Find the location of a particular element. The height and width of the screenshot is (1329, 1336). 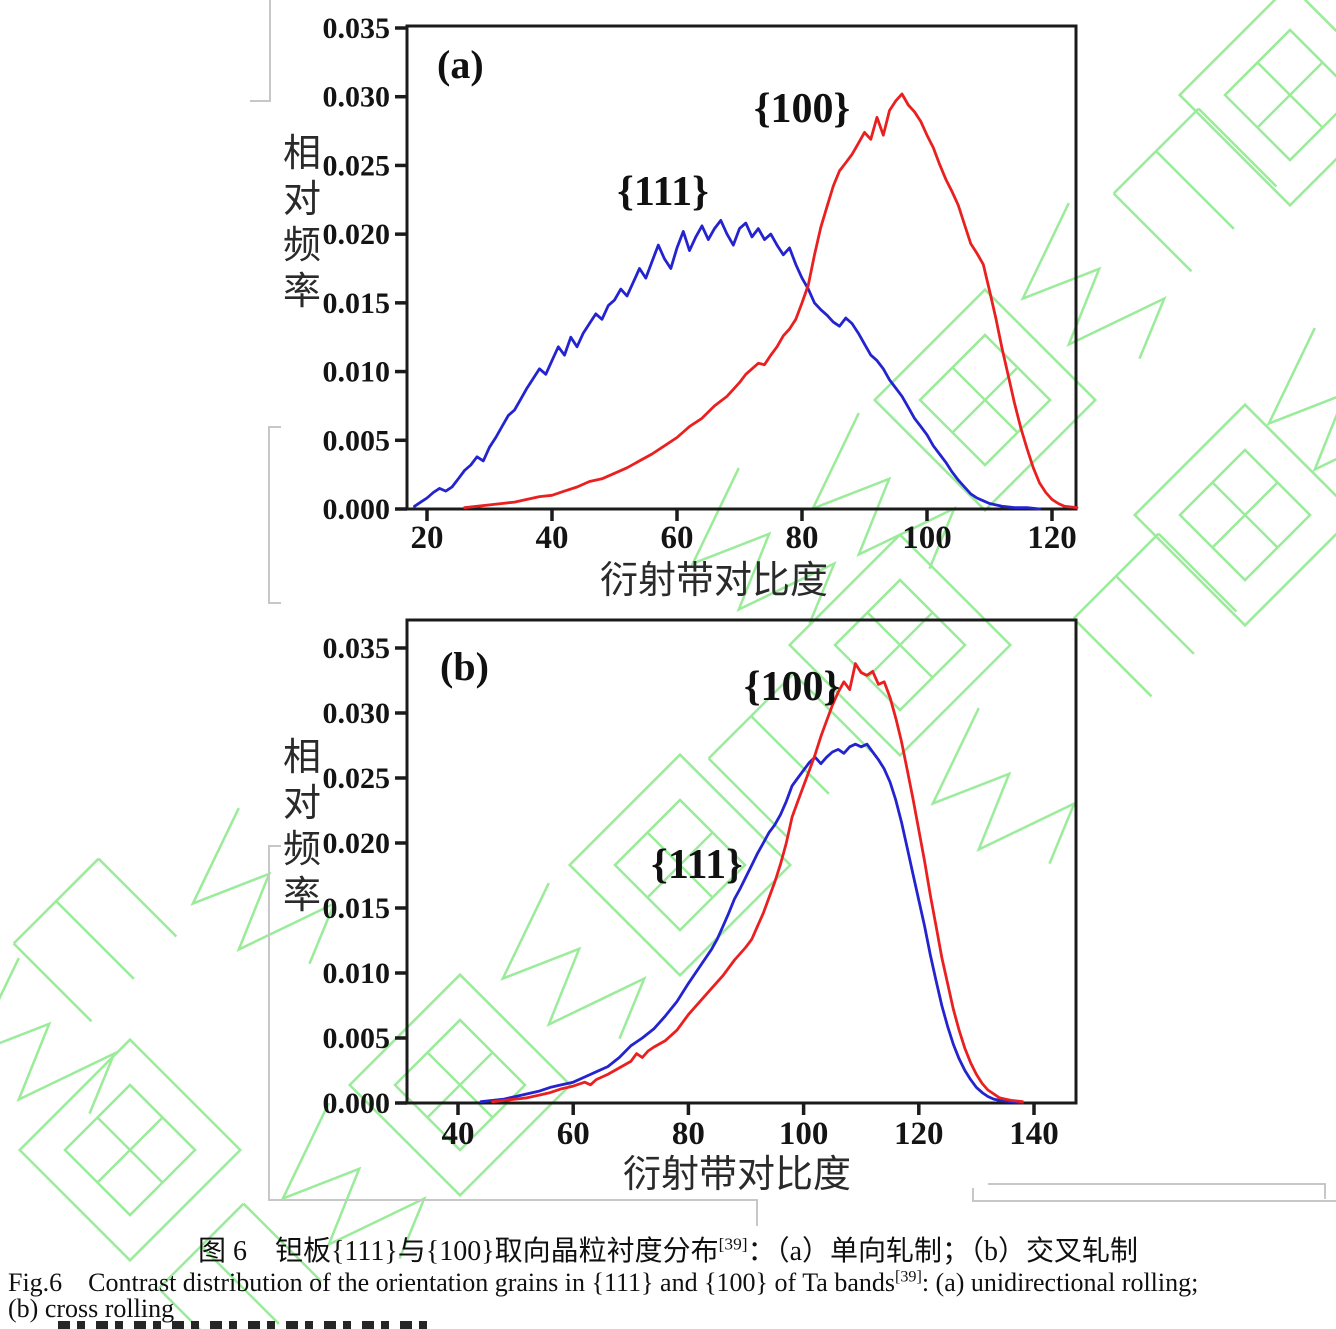

panel-label: (a) is located at coordinates (460, 64).